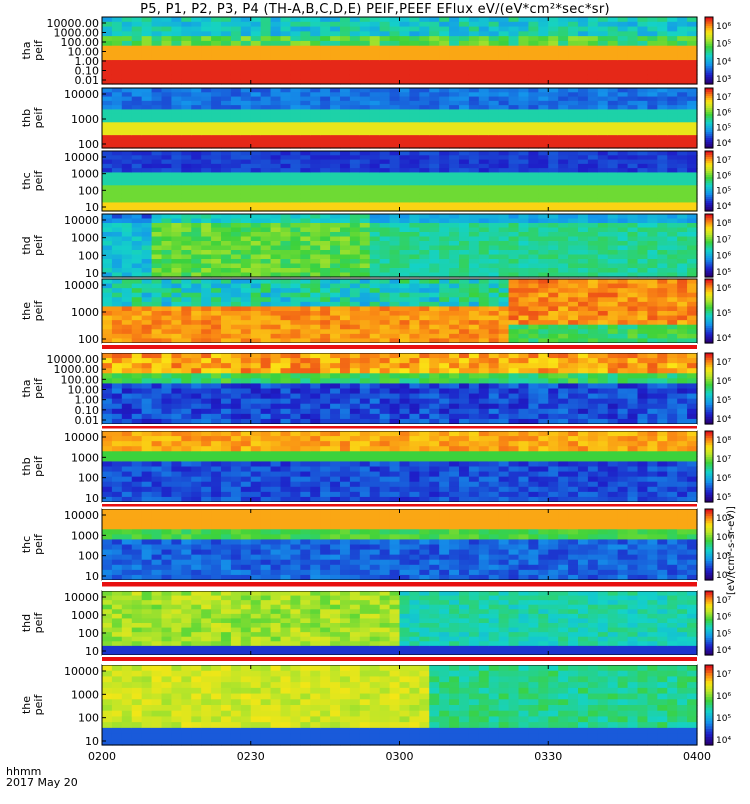 This screenshot has height=804, width=750. I want to click on colorbar-tick-label: 10⁴, so click(723, 62).